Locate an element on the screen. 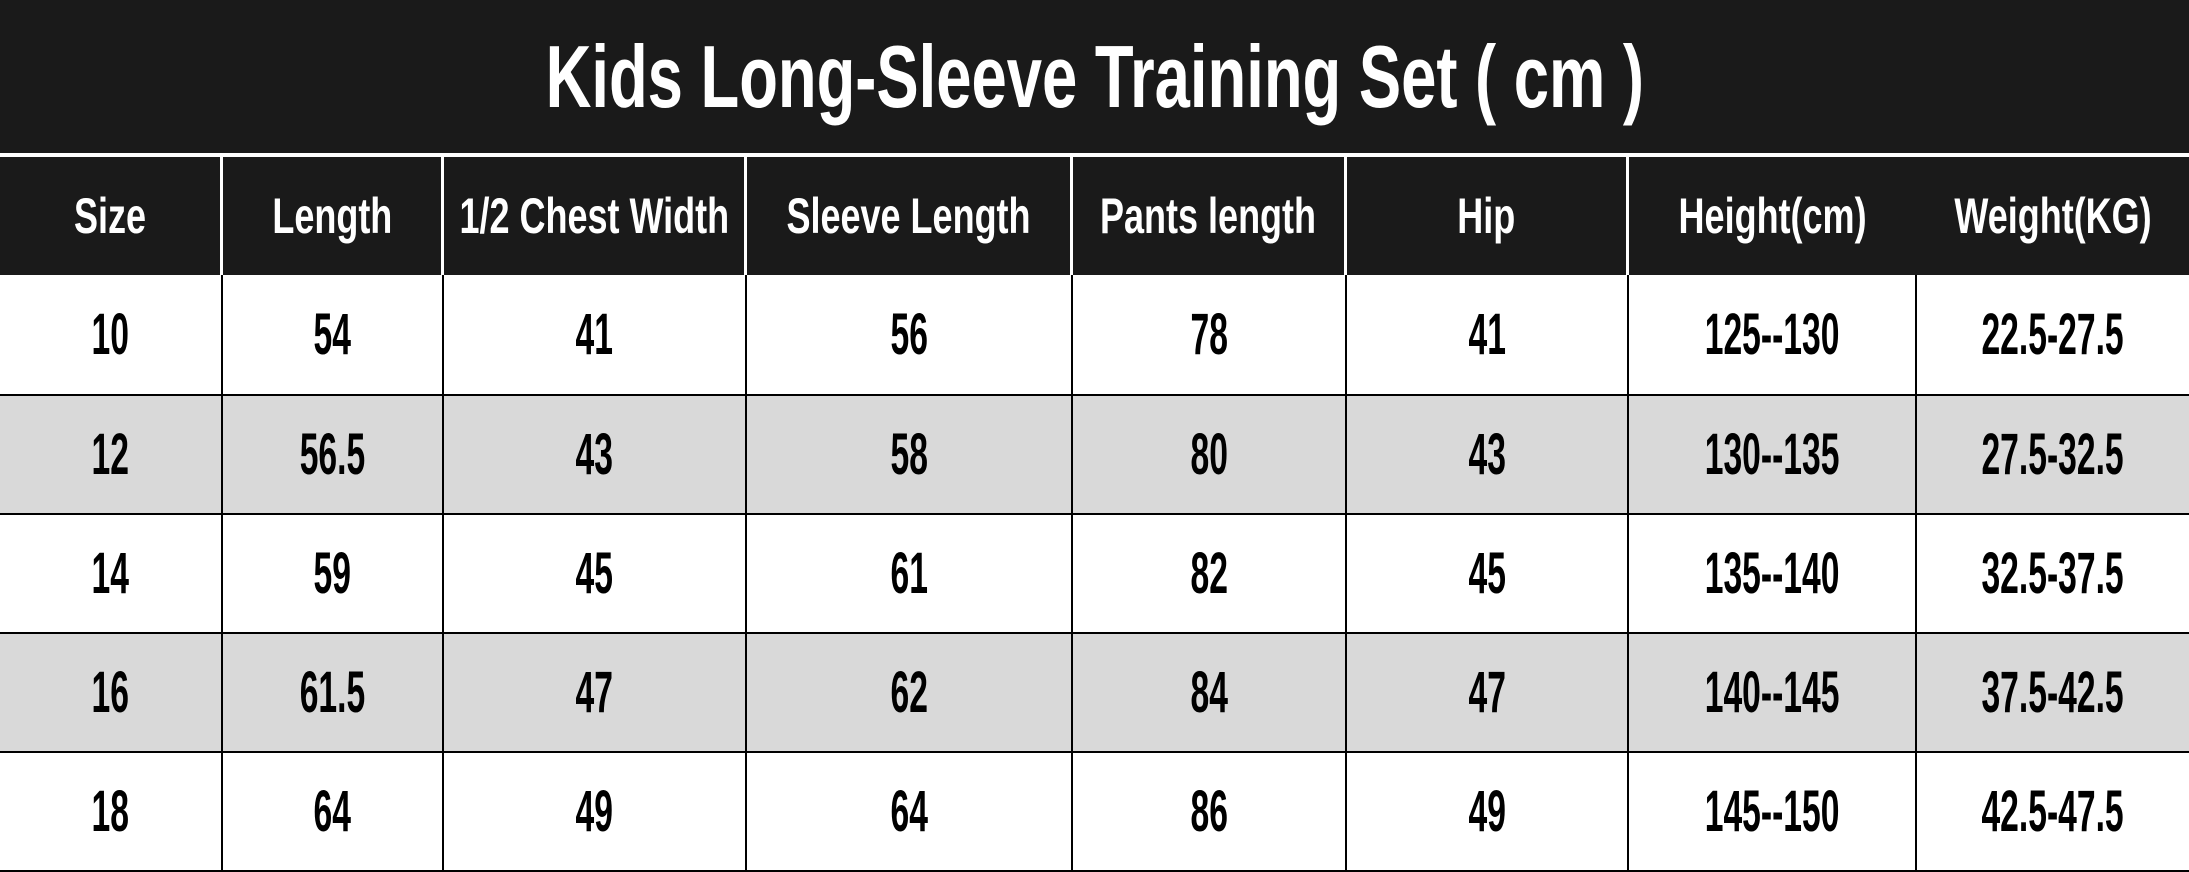 The image size is (2189, 872). table-cell: 145--150 is located at coordinates (1773, 811).